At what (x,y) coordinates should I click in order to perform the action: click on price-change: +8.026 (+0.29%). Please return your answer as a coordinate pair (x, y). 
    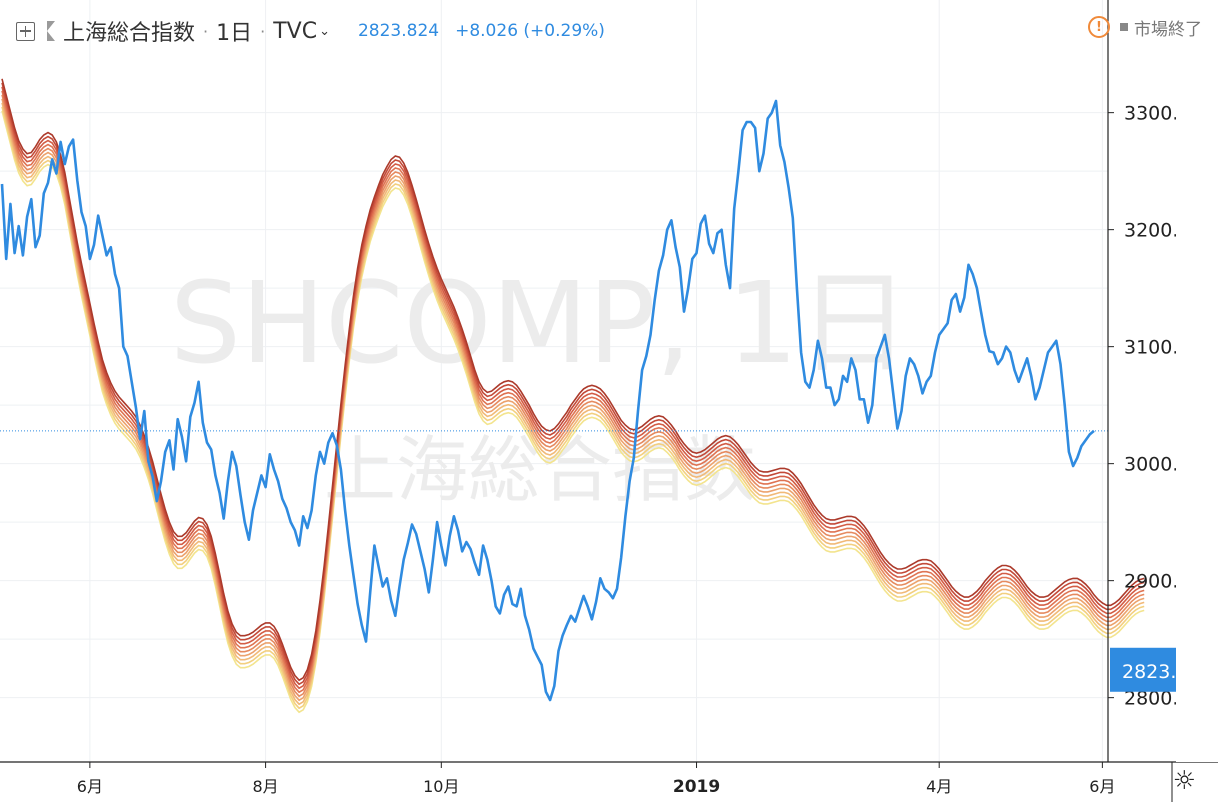
    Looking at the image, I should click on (530, 31).